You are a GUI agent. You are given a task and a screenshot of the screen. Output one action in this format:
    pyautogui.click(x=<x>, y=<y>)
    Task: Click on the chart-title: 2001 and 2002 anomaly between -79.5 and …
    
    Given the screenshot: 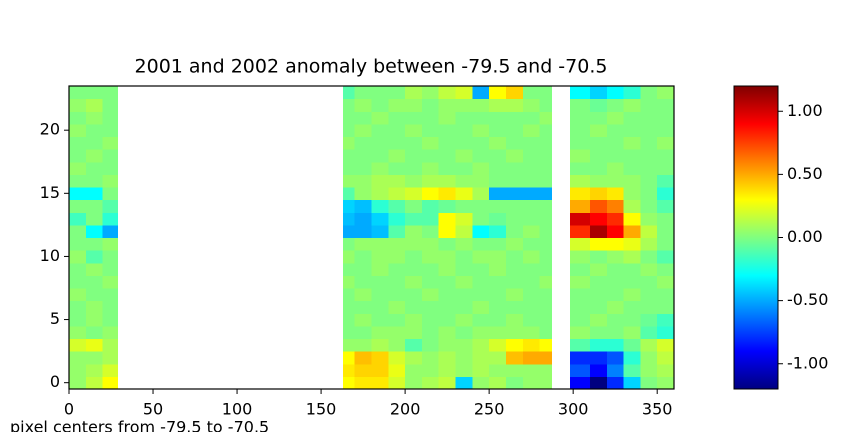 What is the action you would take?
    pyautogui.click(x=371, y=67)
    